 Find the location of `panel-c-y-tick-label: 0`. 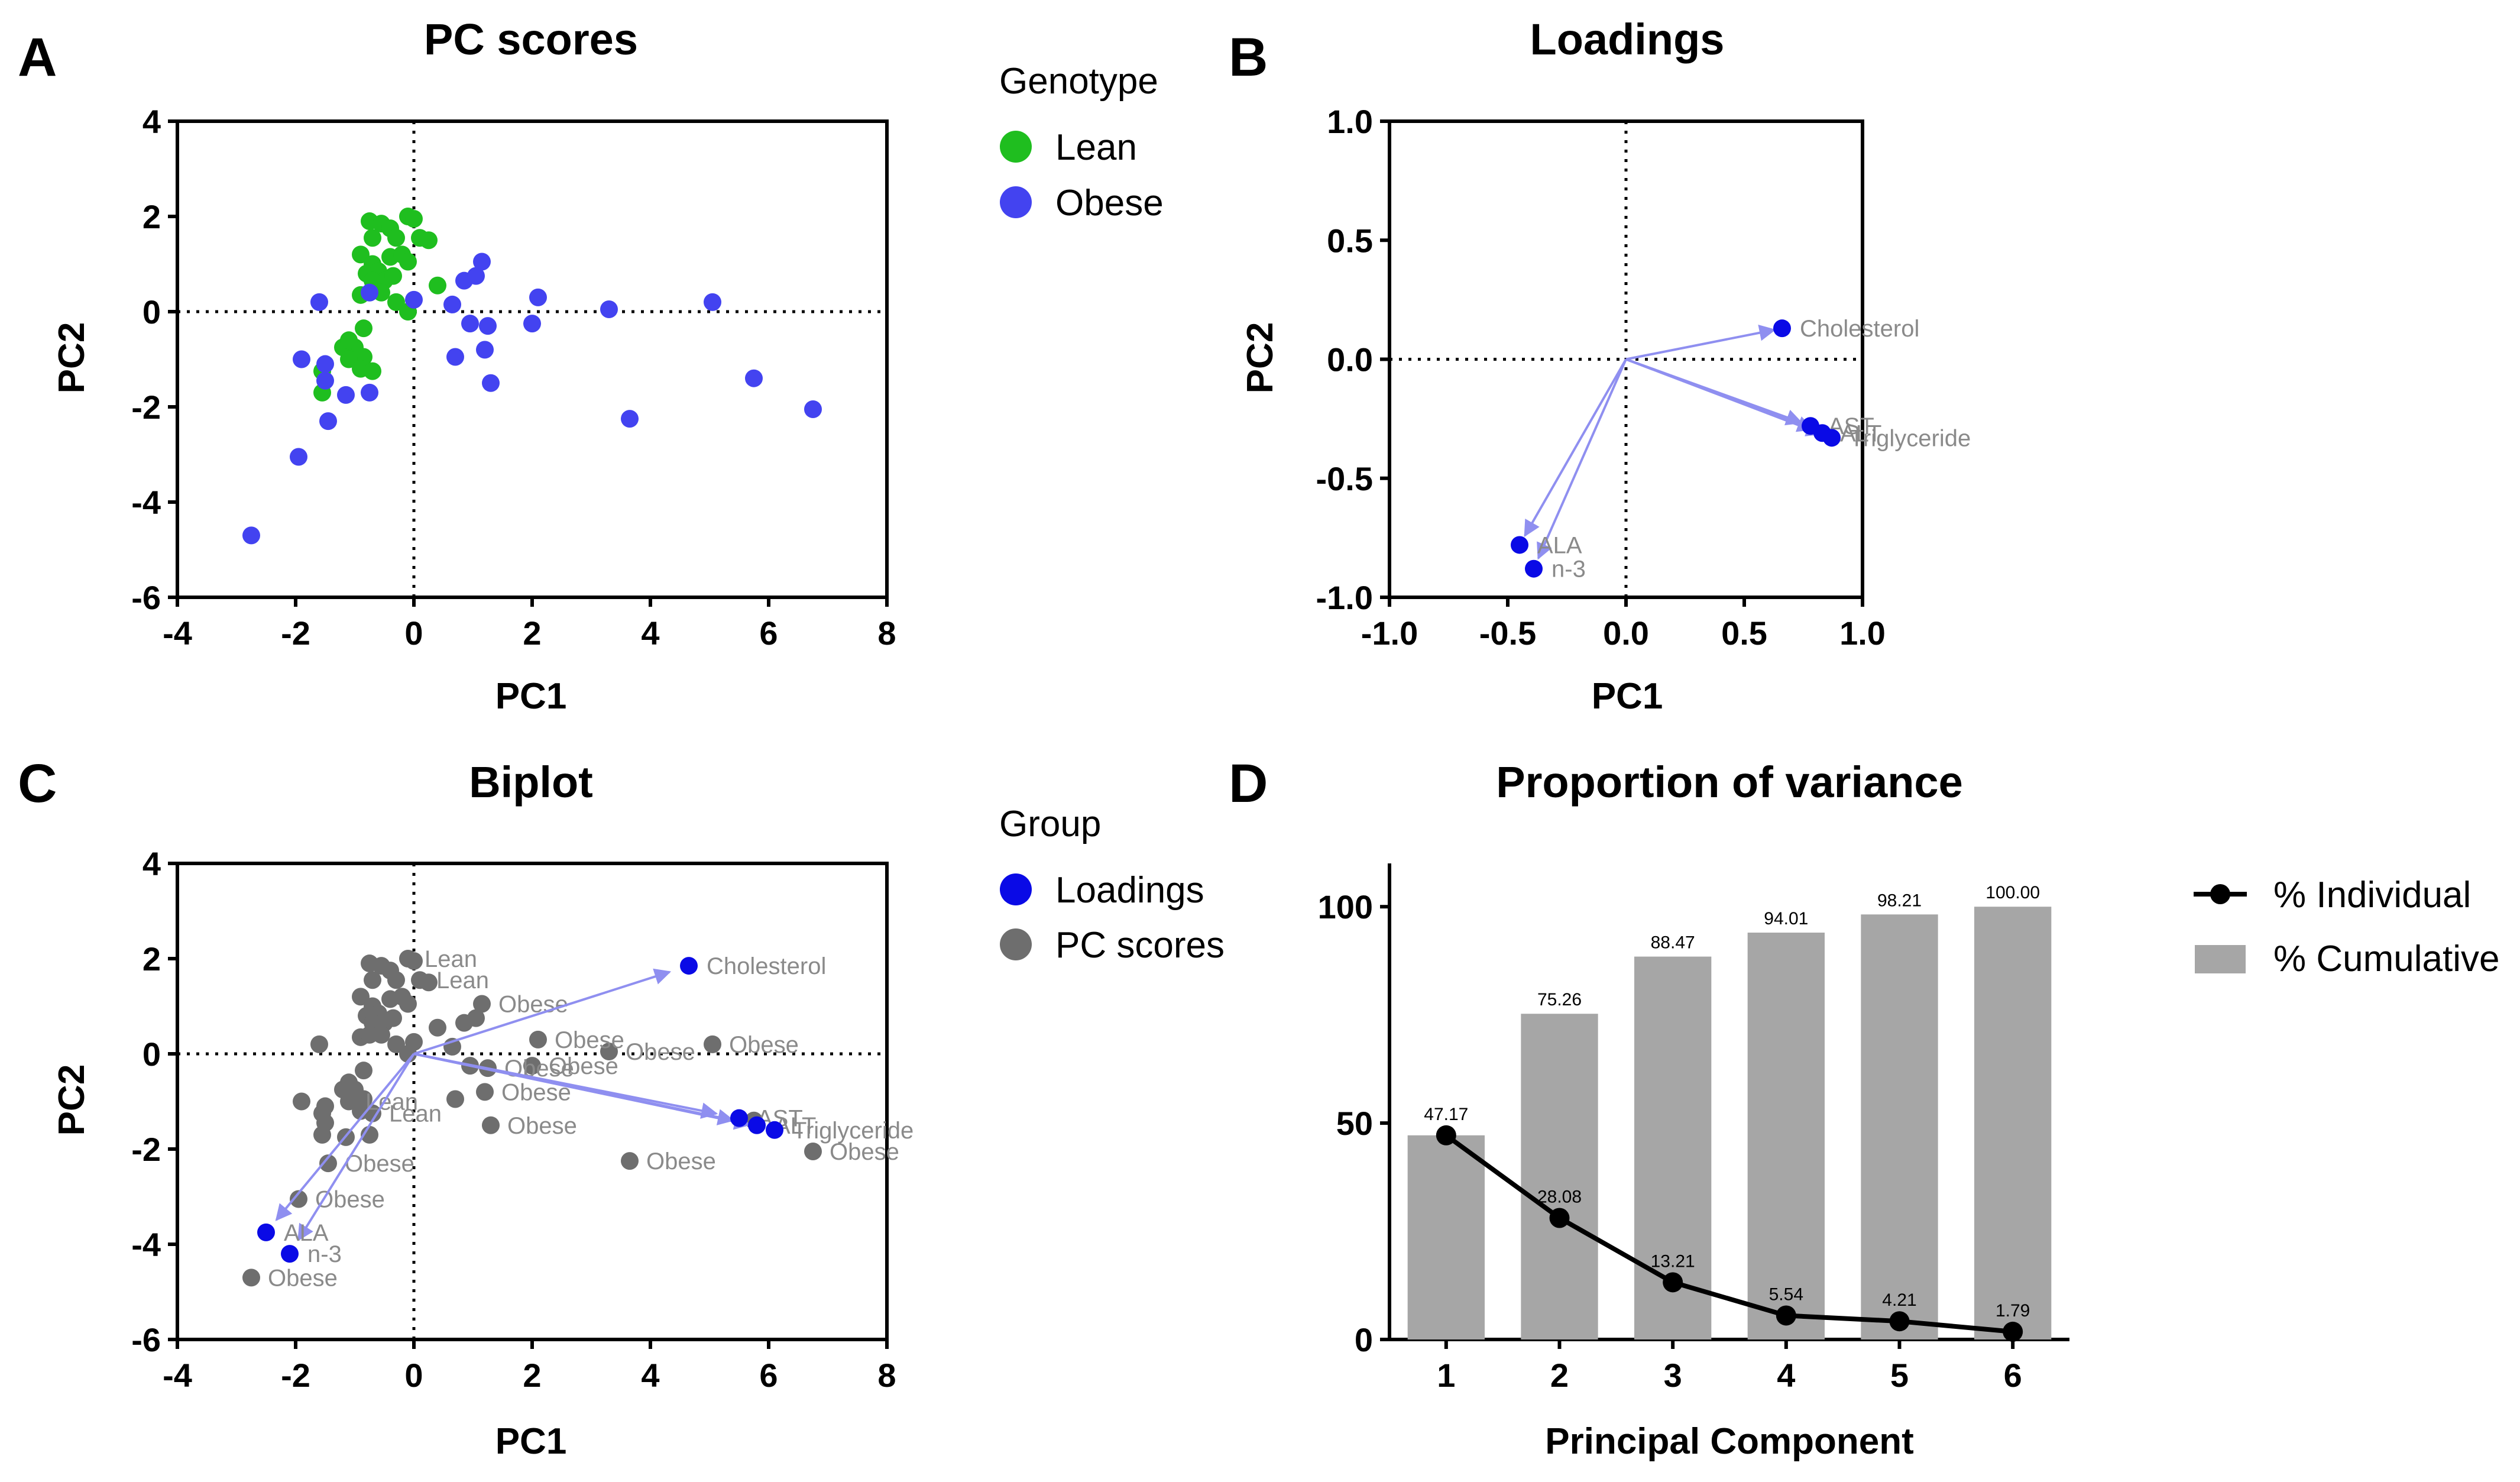

panel-c-y-tick-label: 0 is located at coordinates (151, 1055).